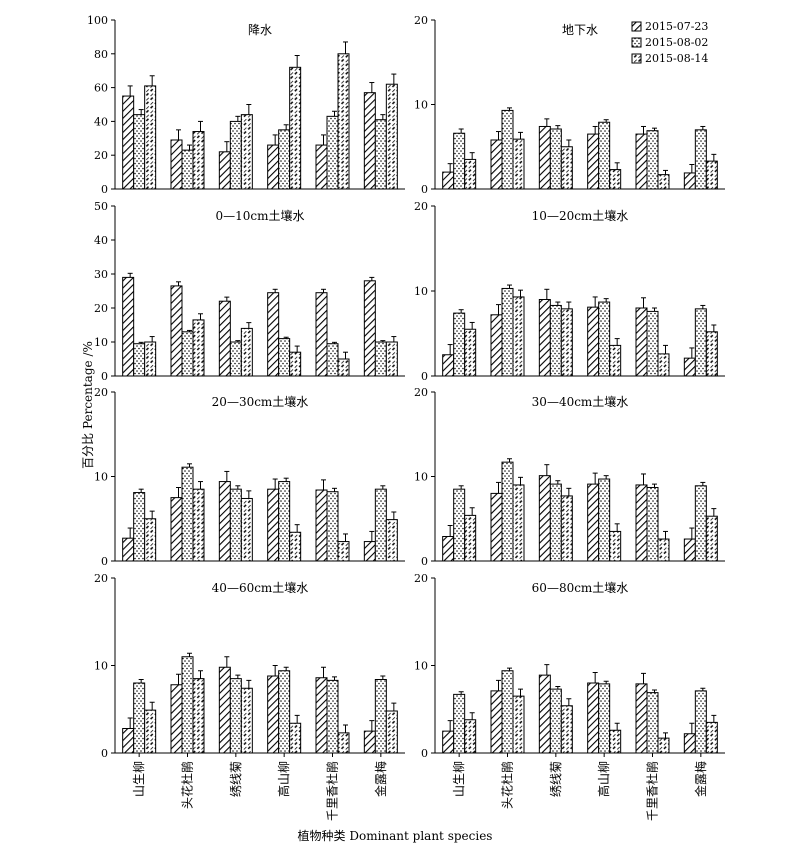 This screenshot has width=800, height=860. What do you see at coordinates (676, 42) in the screenshot?
I see `legend-label: 2015-08-02` at bounding box center [676, 42].